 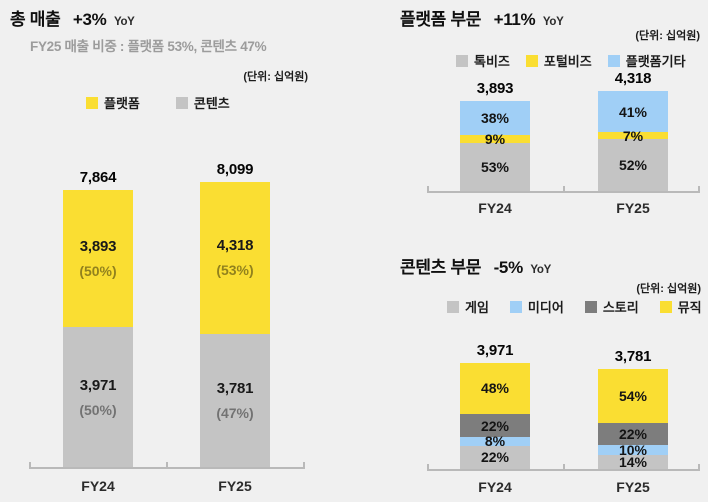 I want to click on segment-platform: 3,893 (50%), so click(x=98, y=259).